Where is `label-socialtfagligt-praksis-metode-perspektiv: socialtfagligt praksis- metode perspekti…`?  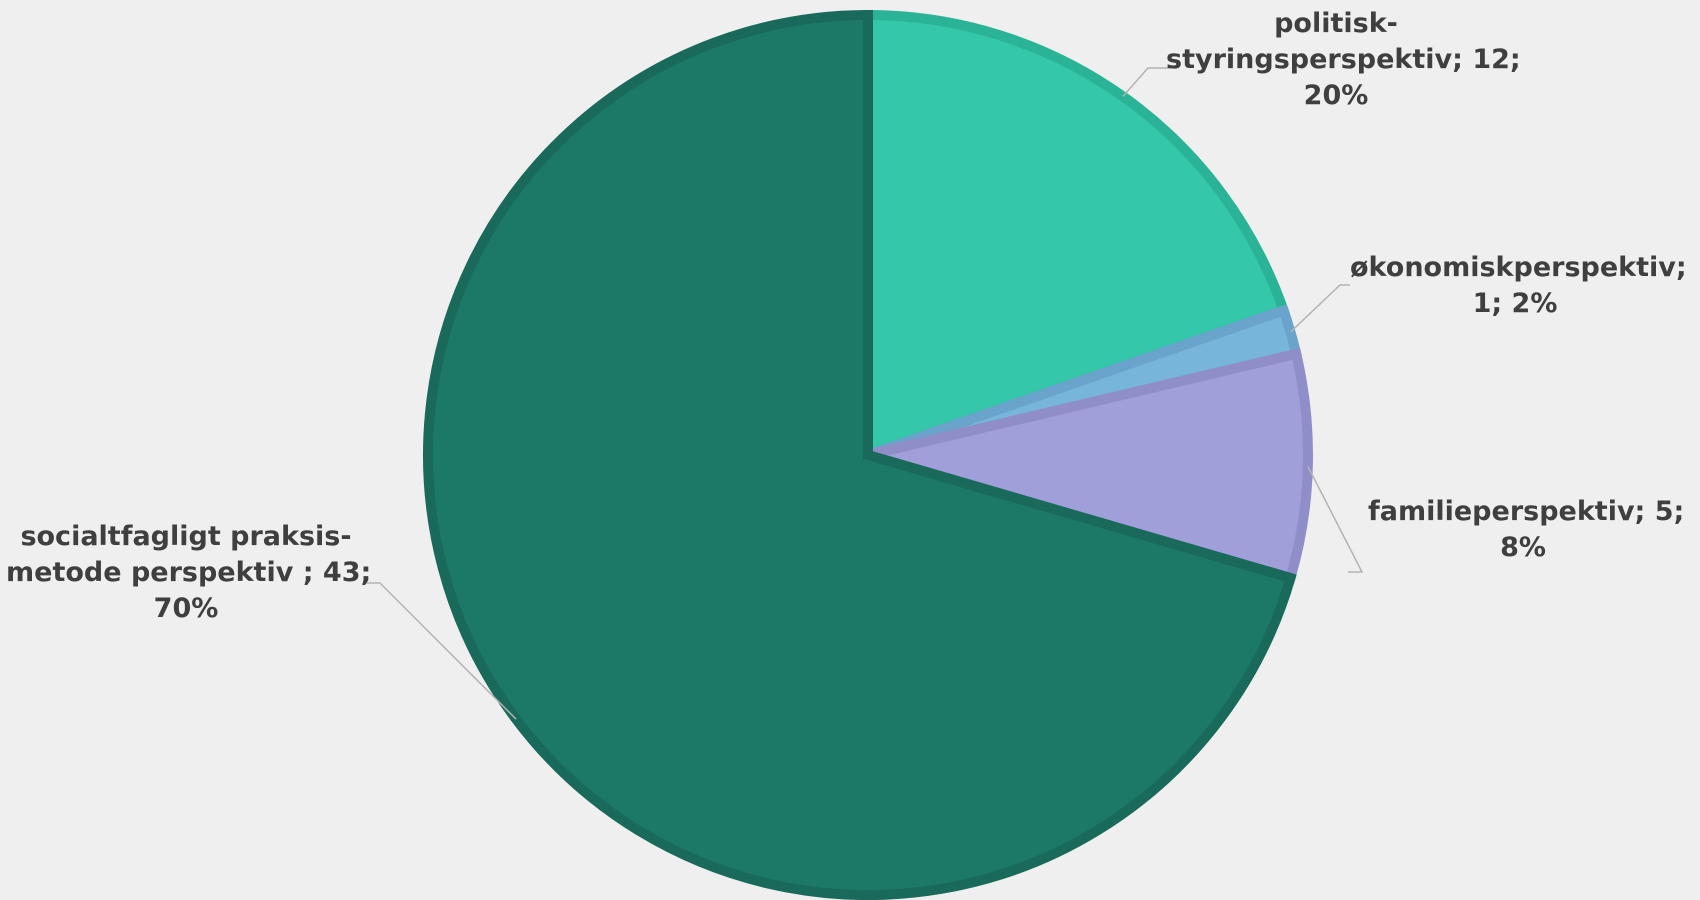
label-socialtfagligt-praksis-metode-perspektiv: socialtfagligt praksis- metode perspekti… is located at coordinates (189, 573).